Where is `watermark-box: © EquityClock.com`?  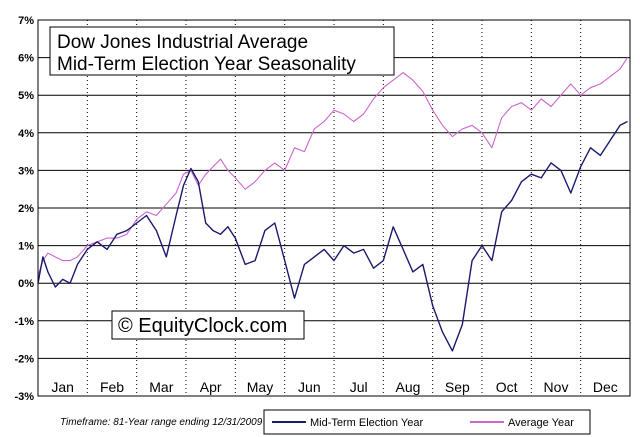
watermark-box: © EquityClock.com is located at coordinates (208, 325).